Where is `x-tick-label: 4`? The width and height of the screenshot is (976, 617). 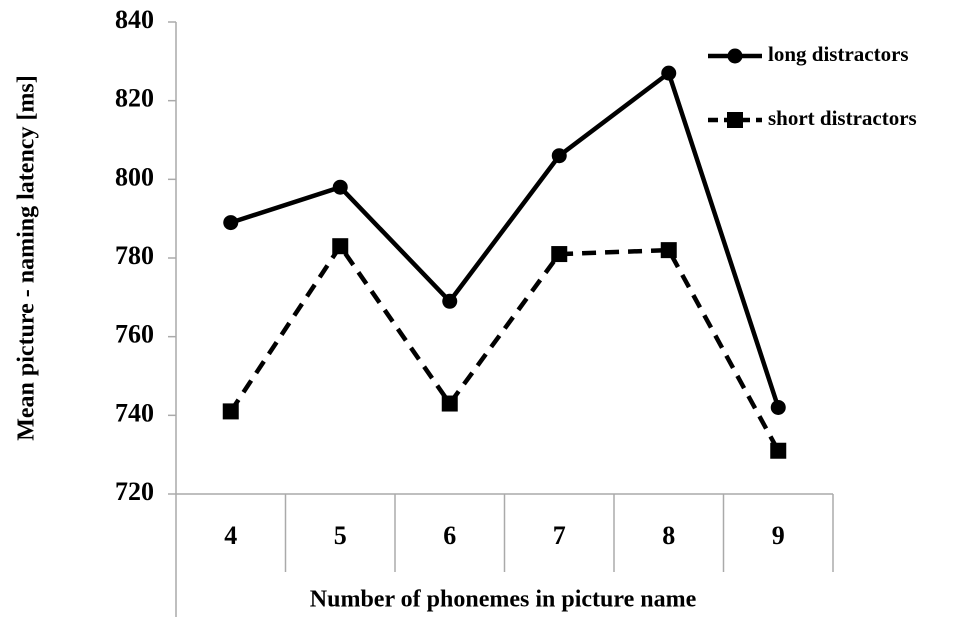 x-tick-label: 4 is located at coordinates (230, 535).